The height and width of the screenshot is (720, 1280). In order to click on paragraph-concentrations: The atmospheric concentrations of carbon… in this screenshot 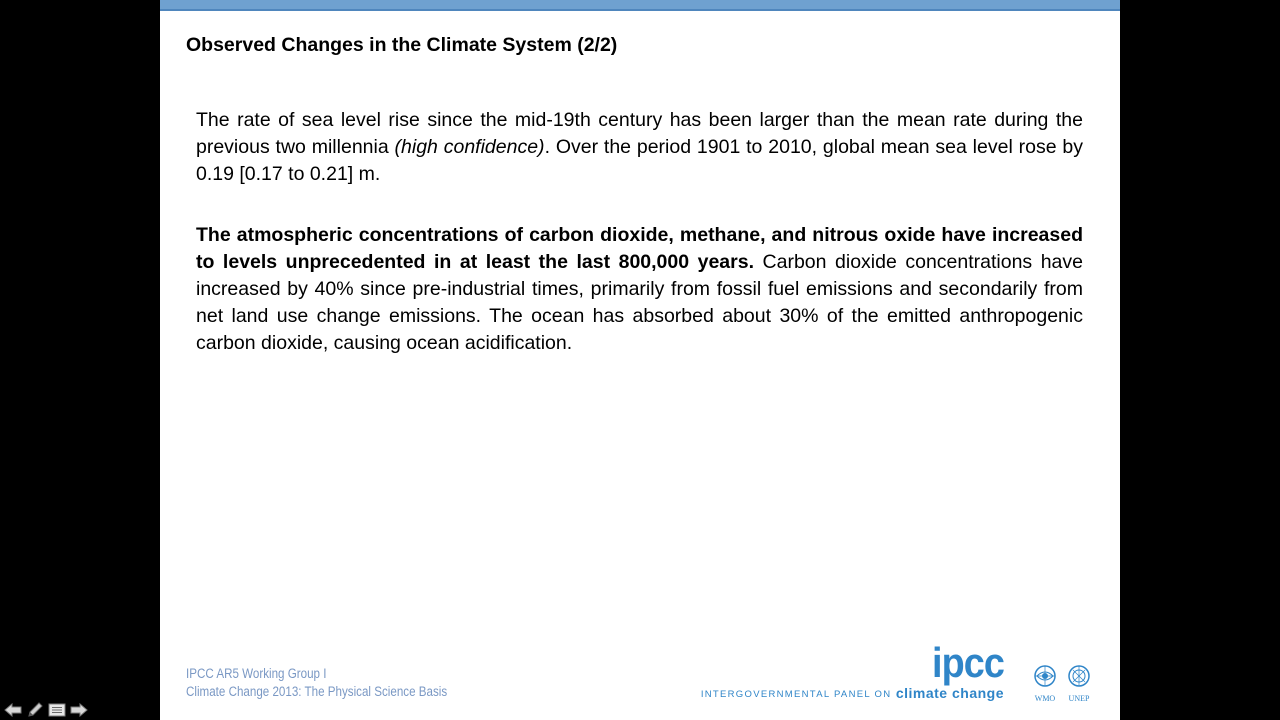, I will do `click(639, 289)`.